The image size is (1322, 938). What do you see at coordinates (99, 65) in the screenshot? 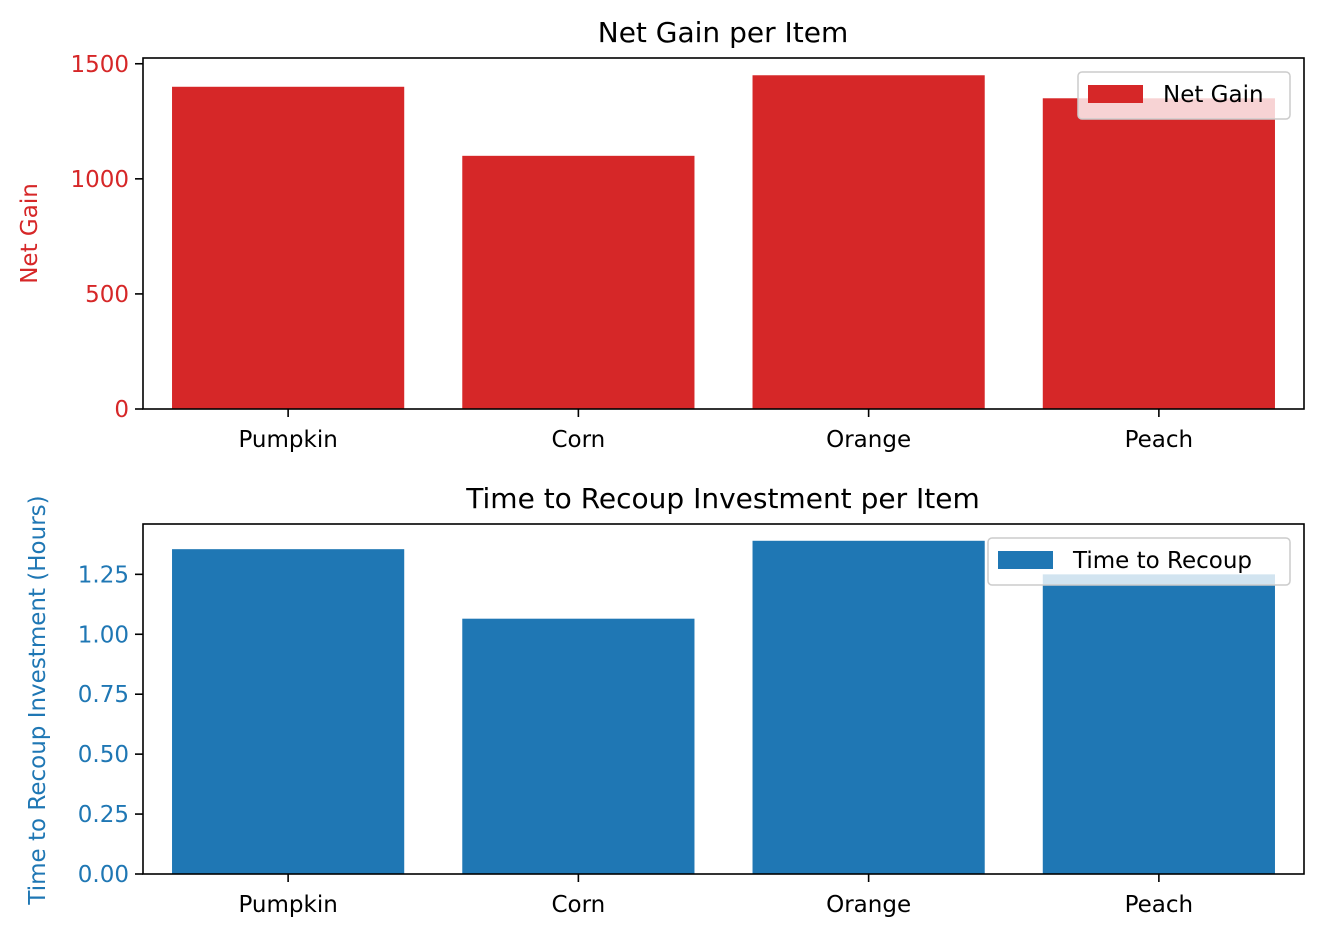
I see `y-tick-label: 1500` at bounding box center [99, 65].